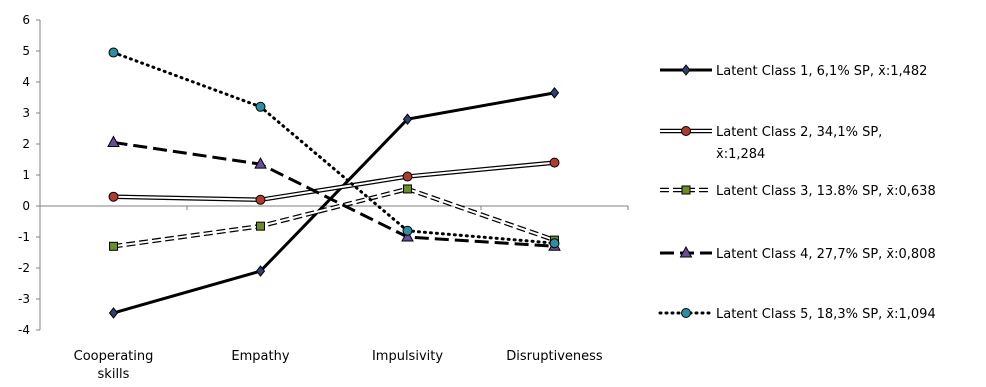  I want to click on x-category-label: Disruptiveness, so click(554, 356).